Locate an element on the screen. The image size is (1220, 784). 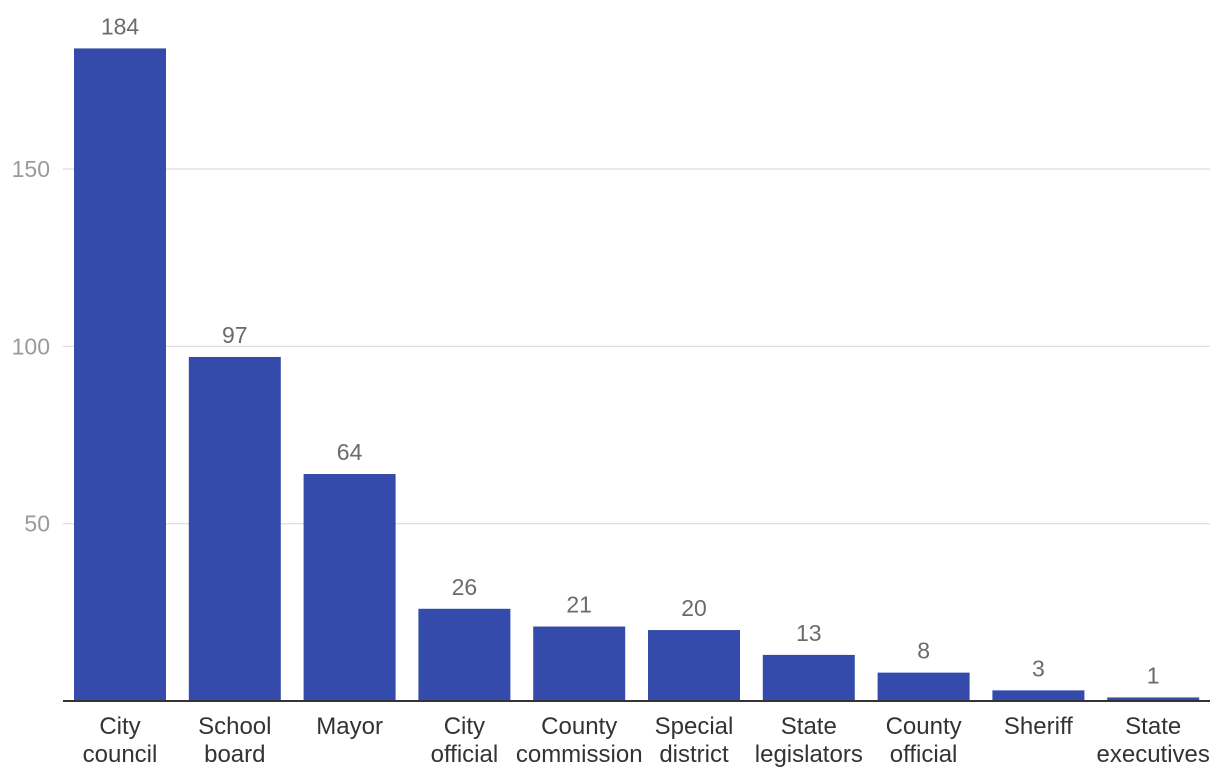
y-axis-tick-labels: 50 100 150 is located at coordinates (31, 346).